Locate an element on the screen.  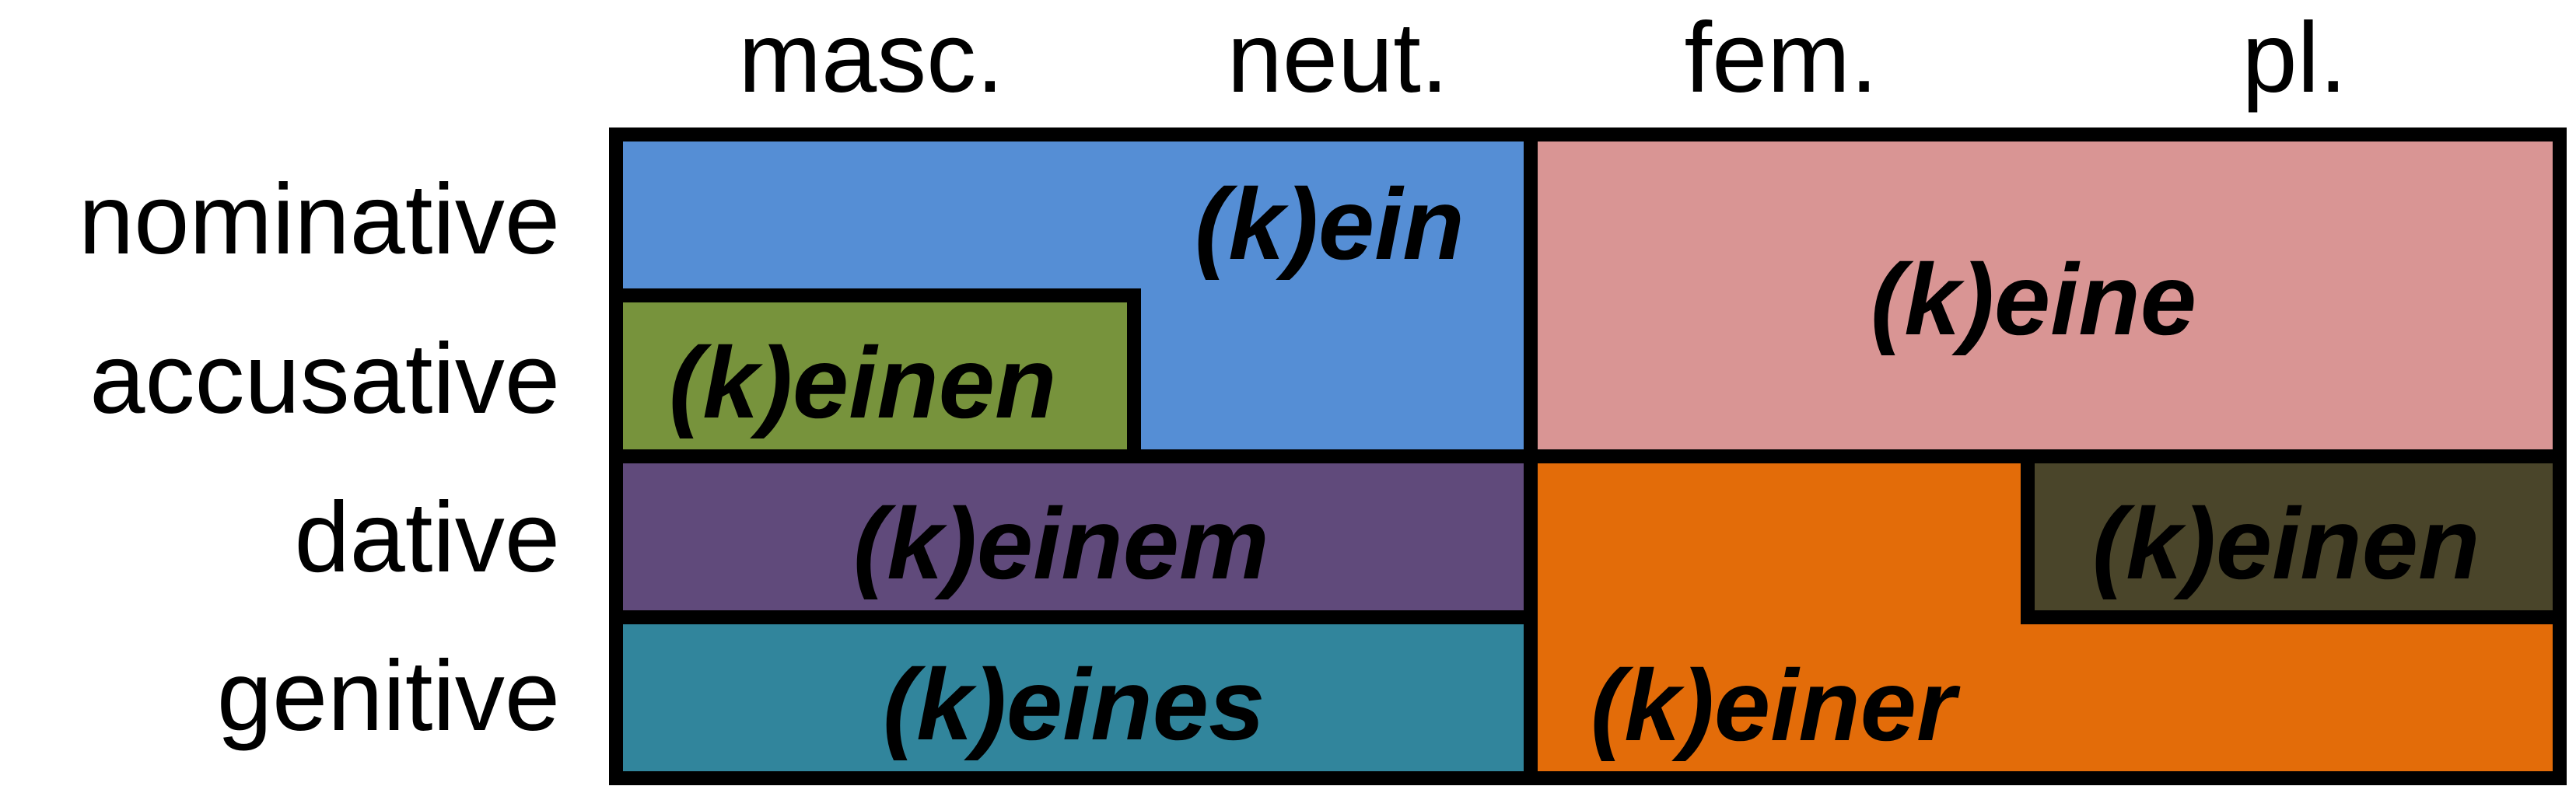
column-header-pl: pl. is located at coordinates (2295, 58).